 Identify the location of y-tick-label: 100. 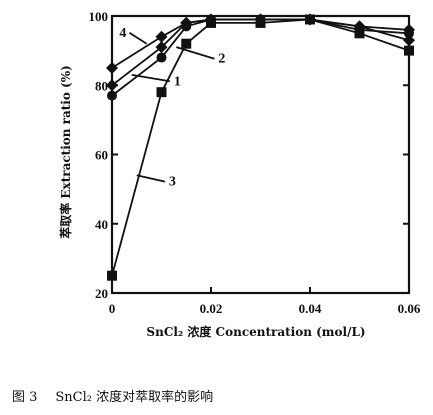
(99, 16).